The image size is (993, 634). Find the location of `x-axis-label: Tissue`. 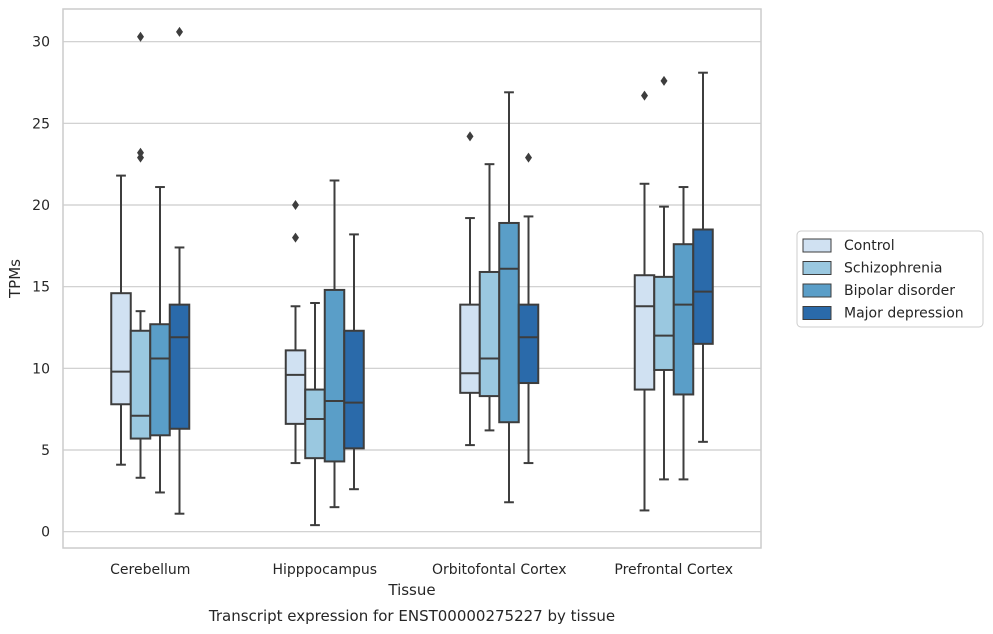

x-axis-label: Tissue is located at coordinates (411, 590).